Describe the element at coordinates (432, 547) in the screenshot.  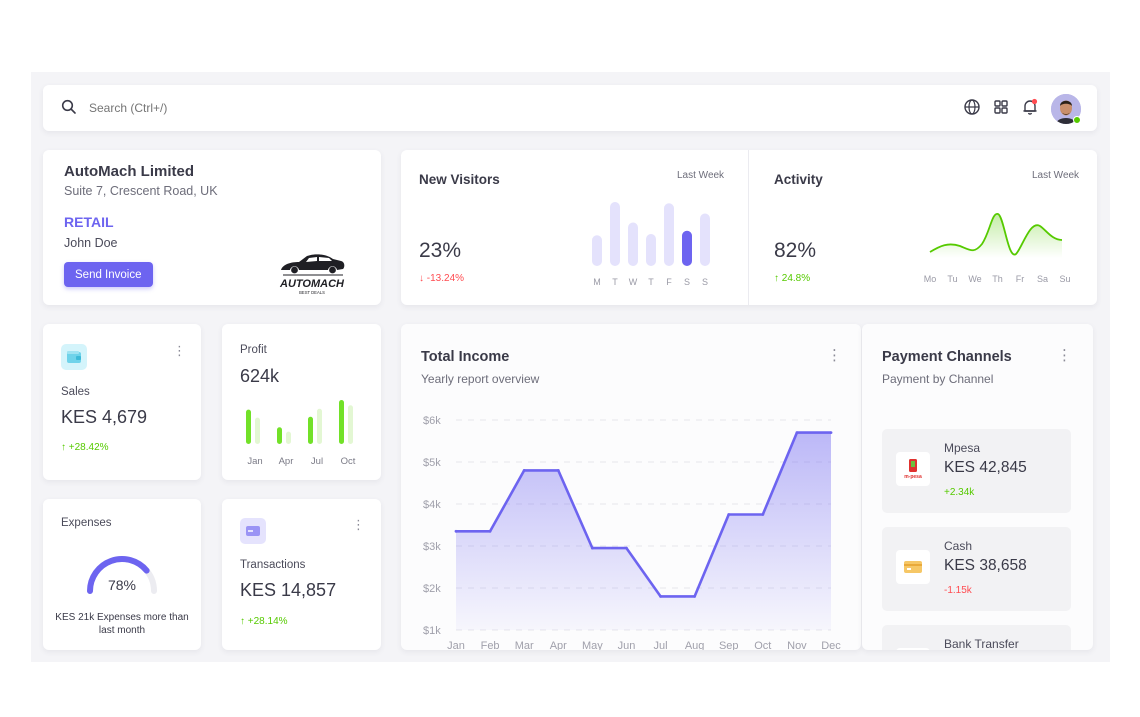
I see `income-y-tick: $3k` at that location.